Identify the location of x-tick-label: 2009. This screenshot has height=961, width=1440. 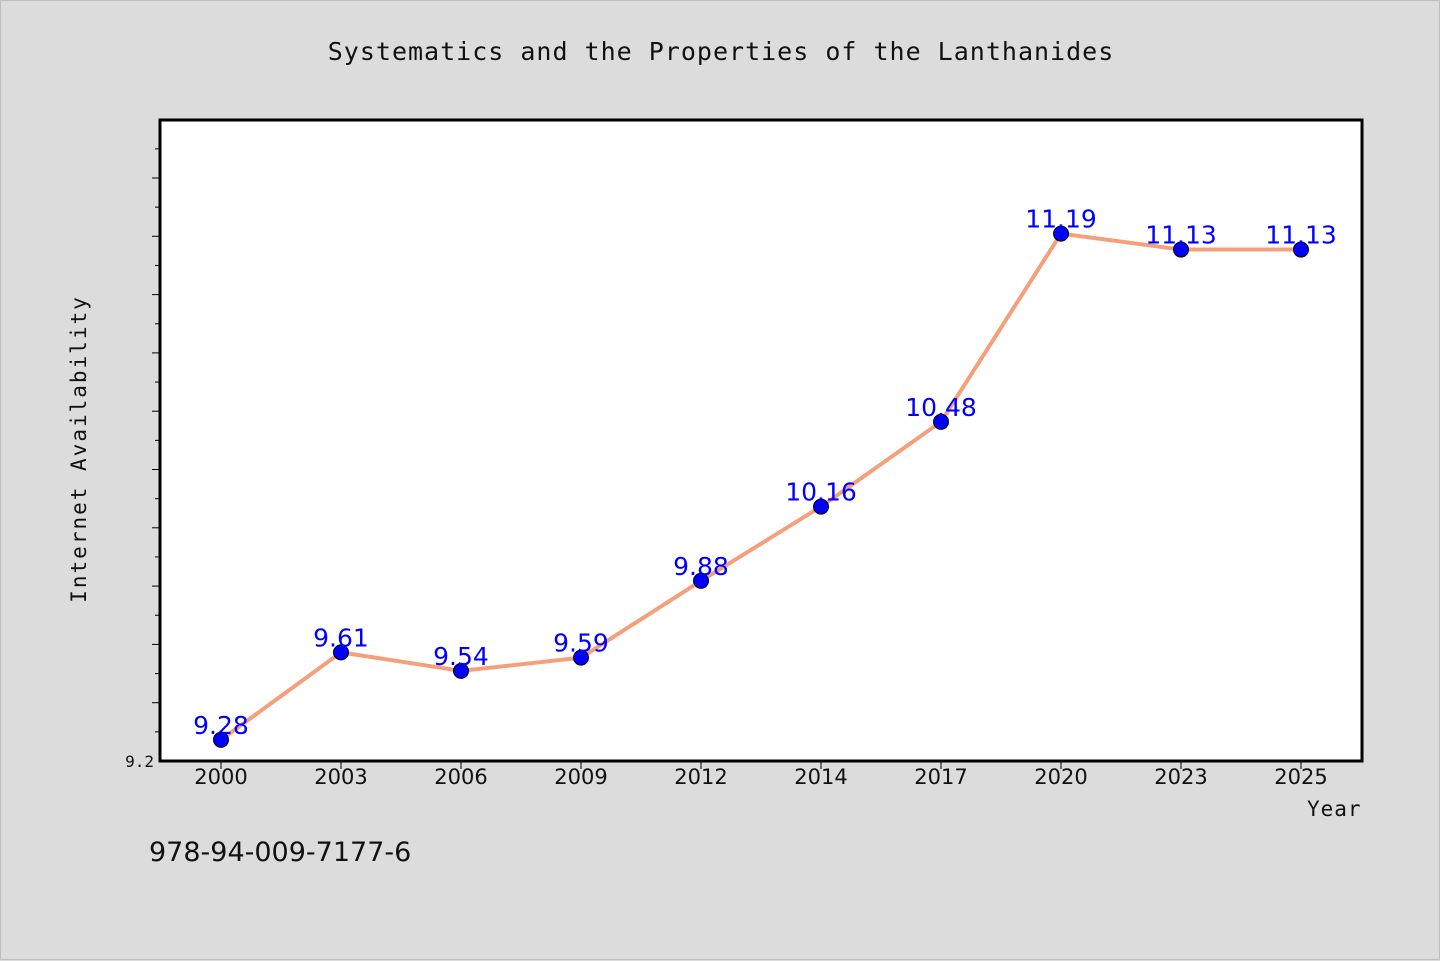
(580, 777).